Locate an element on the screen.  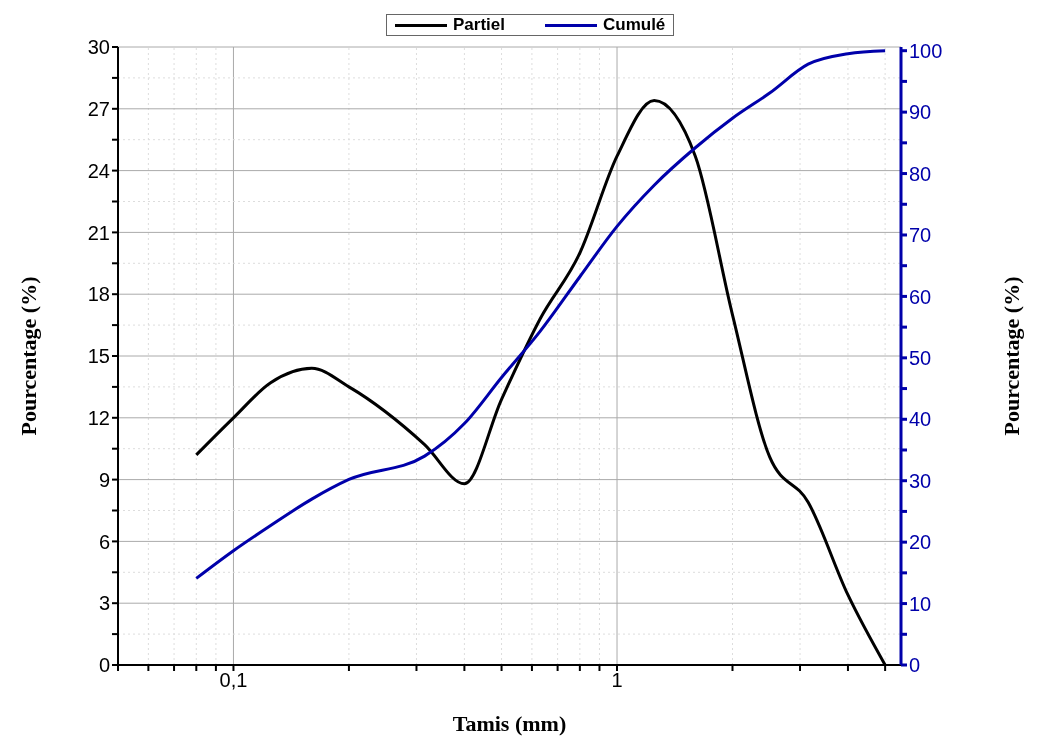
y-tick-label: 3 is located at coordinates (104, 603).